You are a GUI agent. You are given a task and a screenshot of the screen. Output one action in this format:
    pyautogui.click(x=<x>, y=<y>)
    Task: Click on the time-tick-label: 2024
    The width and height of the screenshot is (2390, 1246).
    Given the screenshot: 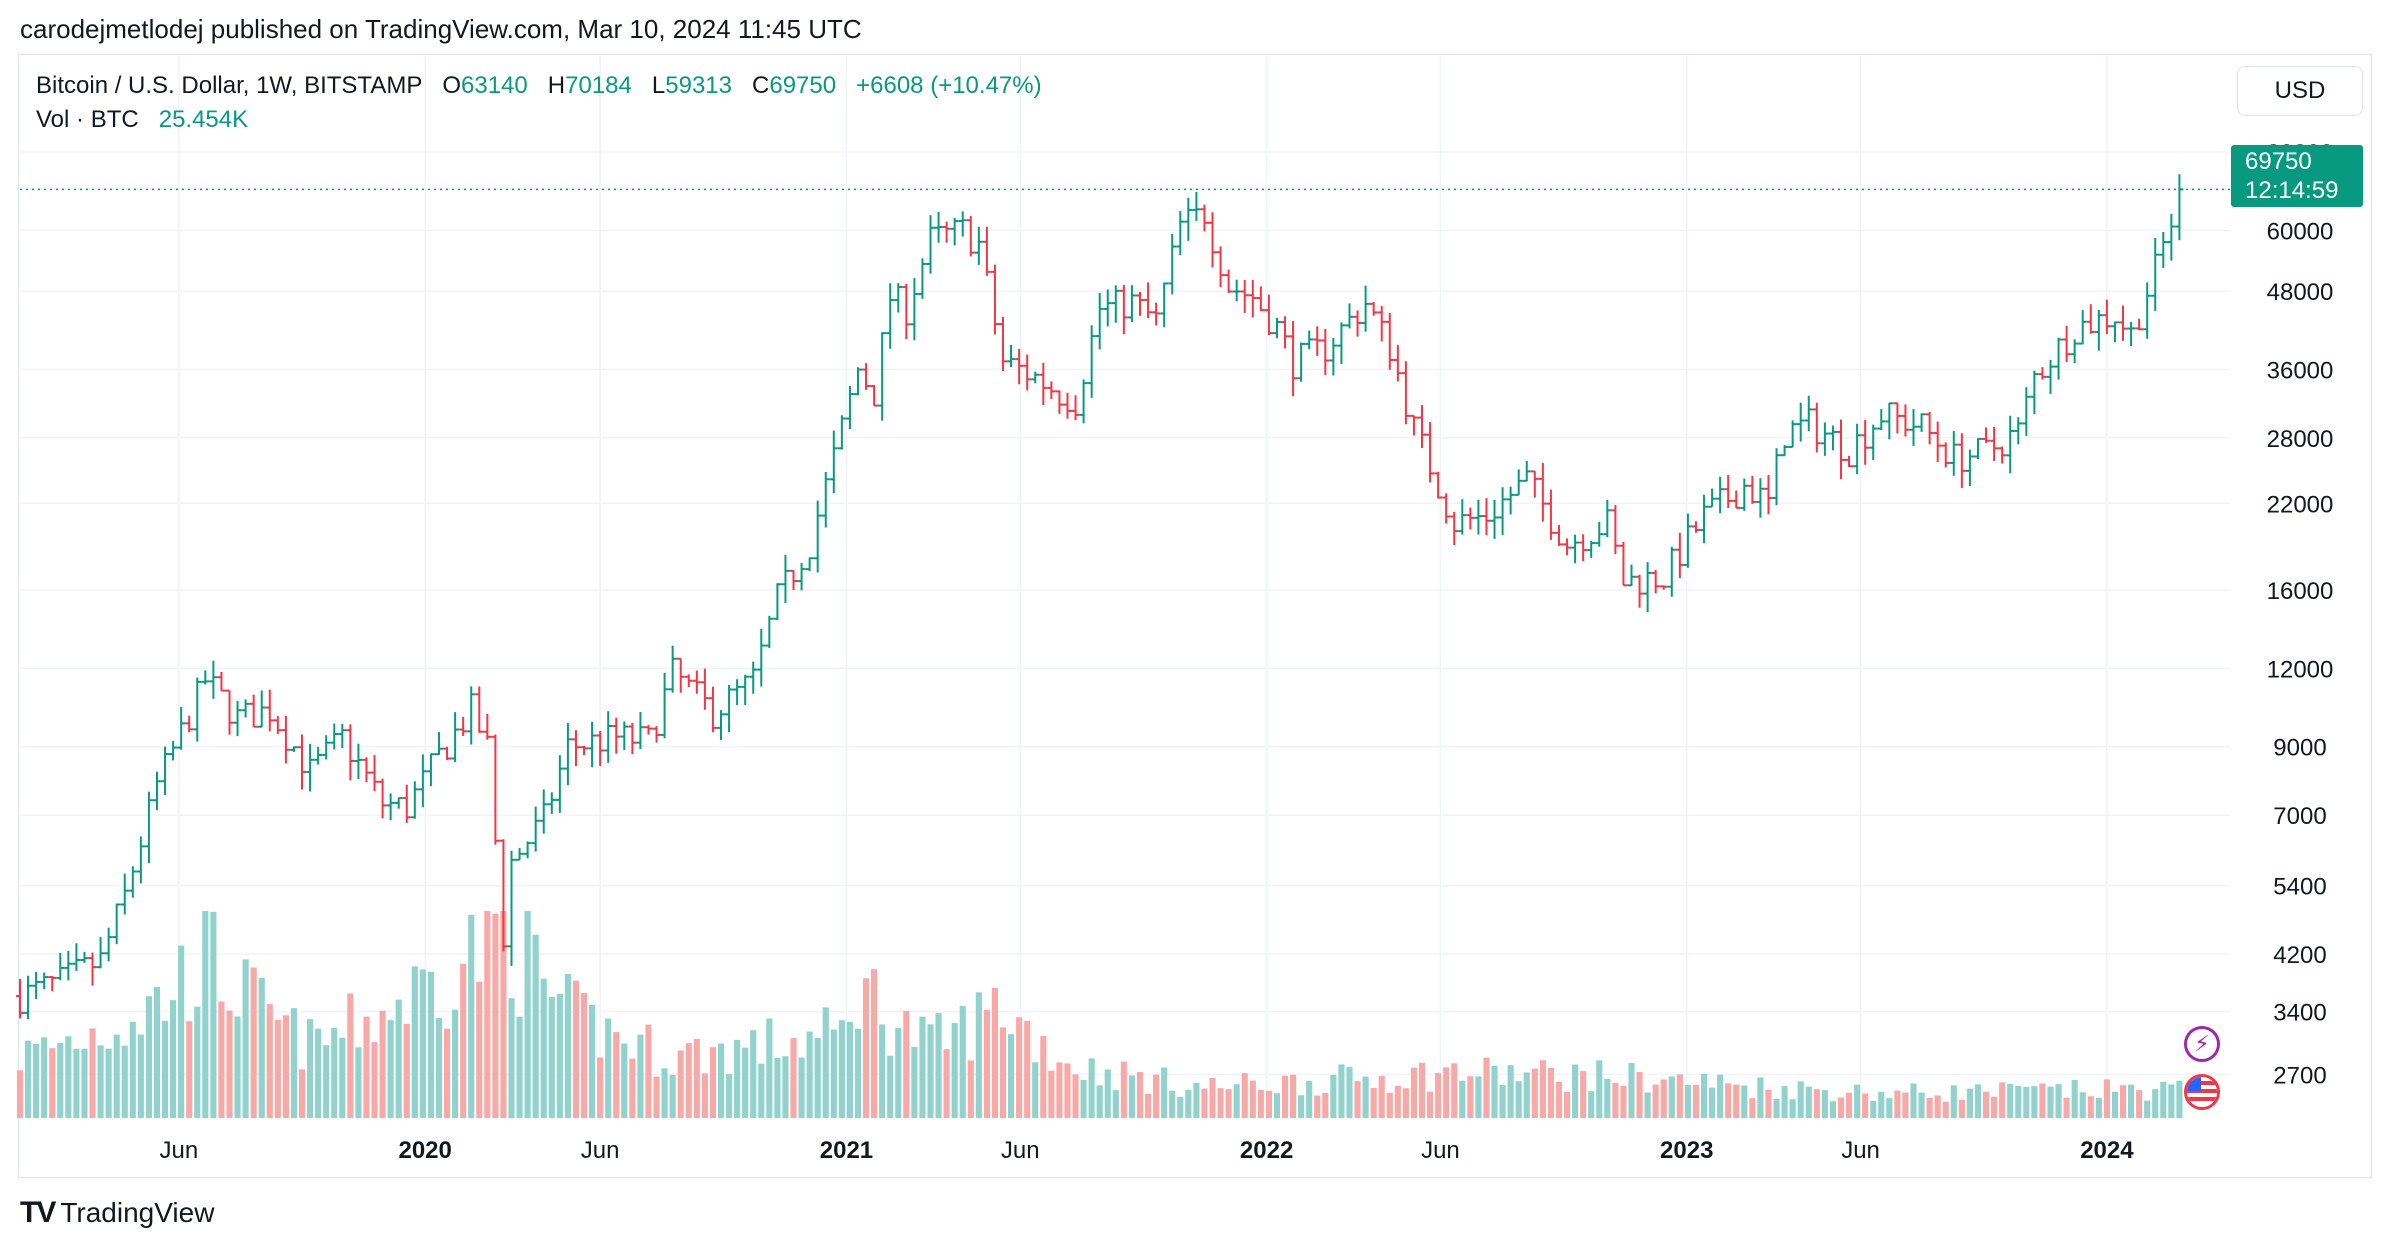 What is the action you would take?
    pyautogui.click(x=2107, y=1150)
    